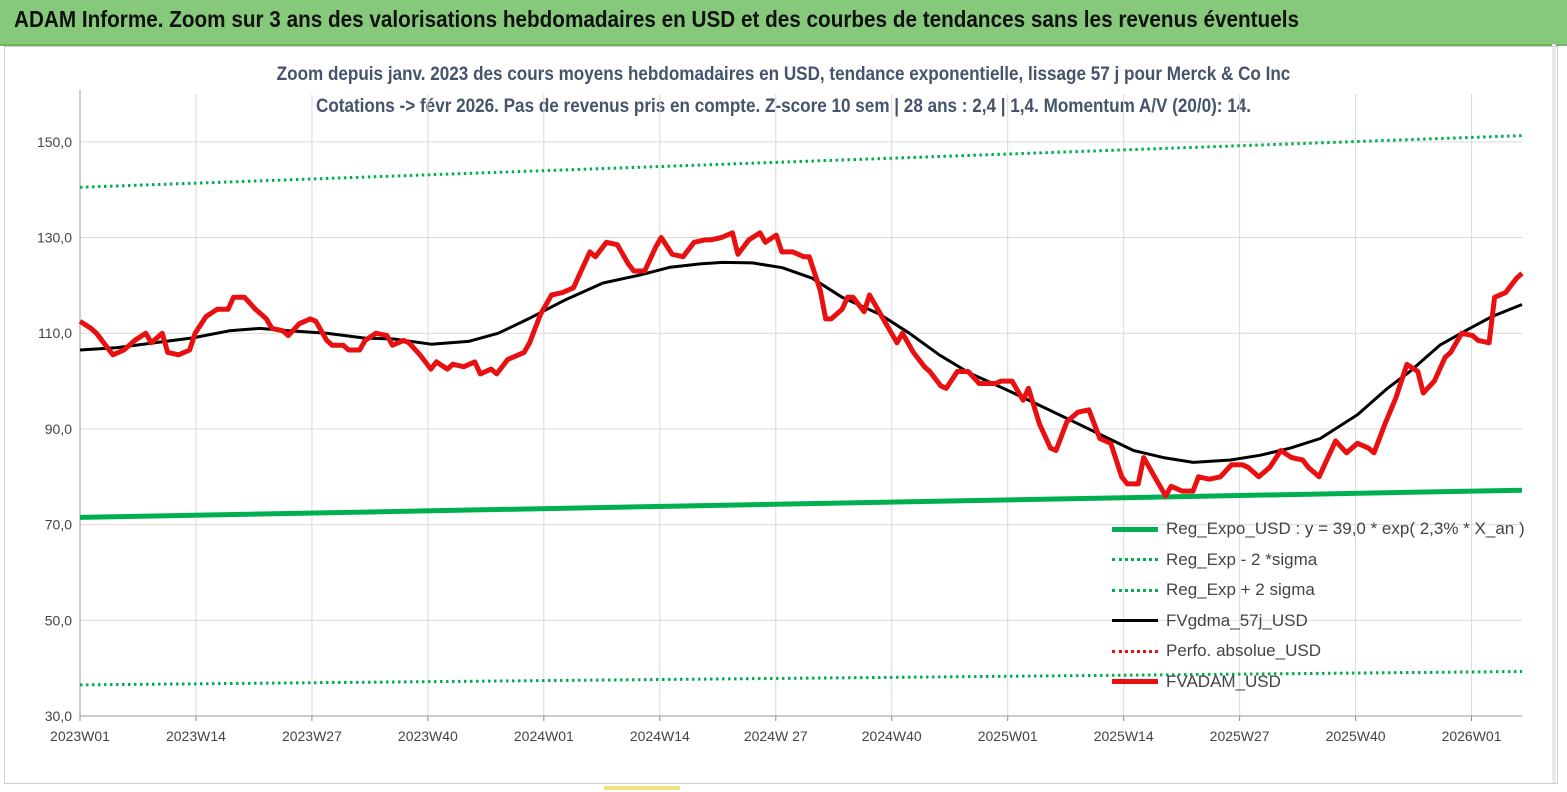 This screenshot has width=1567, height=792. What do you see at coordinates (892, 736) in the screenshot?
I see `x-tick-label: 2024W40` at bounding box center [892, 736].